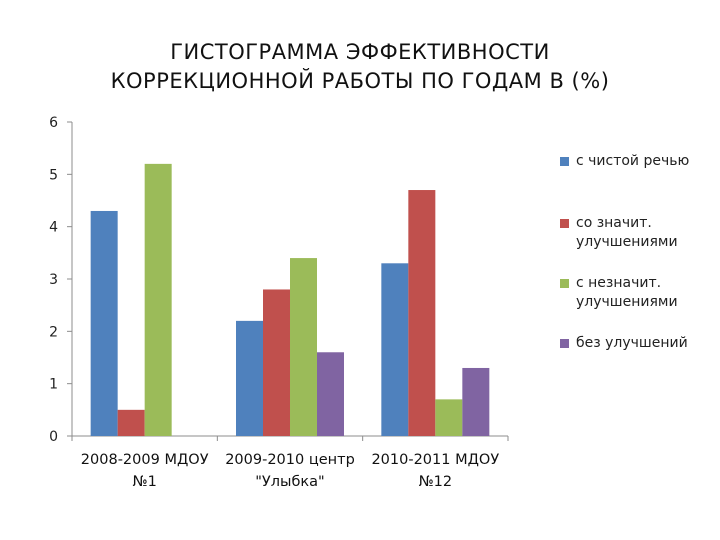 The height and width of the screenshot is (540, 720). I want to click on legend-item-no-improvement: без улучшений, so click(633, 343).